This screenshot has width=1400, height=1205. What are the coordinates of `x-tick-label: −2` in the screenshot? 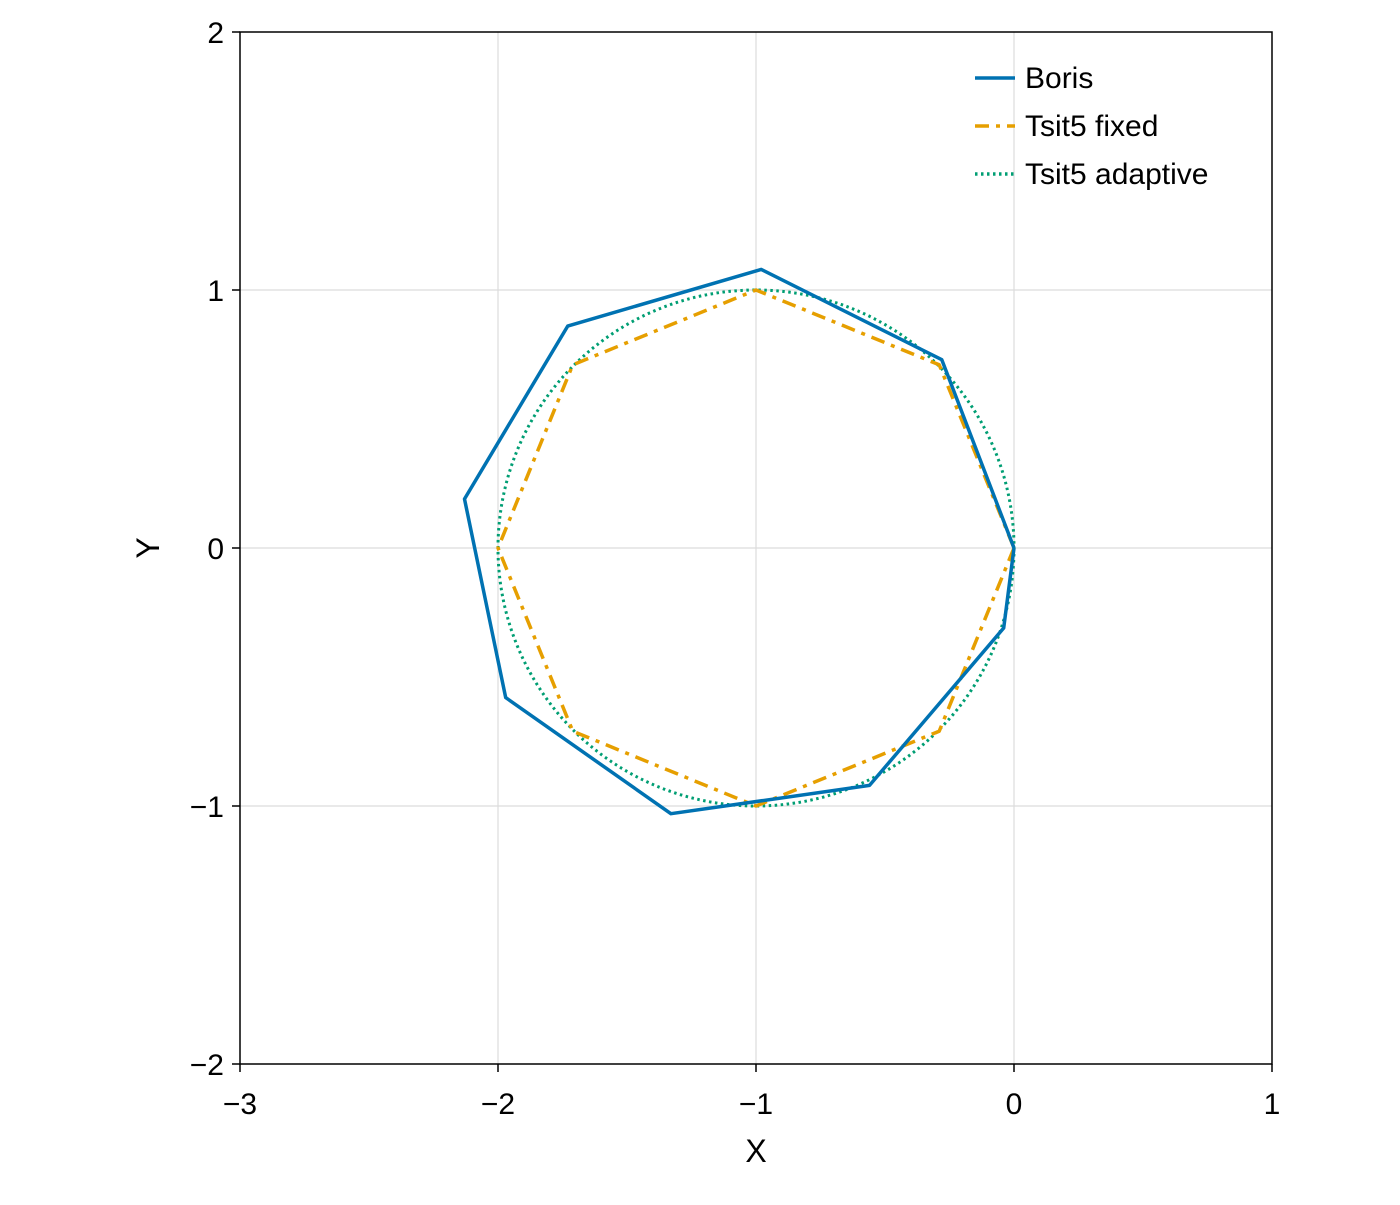 It's located at (498, 1104).